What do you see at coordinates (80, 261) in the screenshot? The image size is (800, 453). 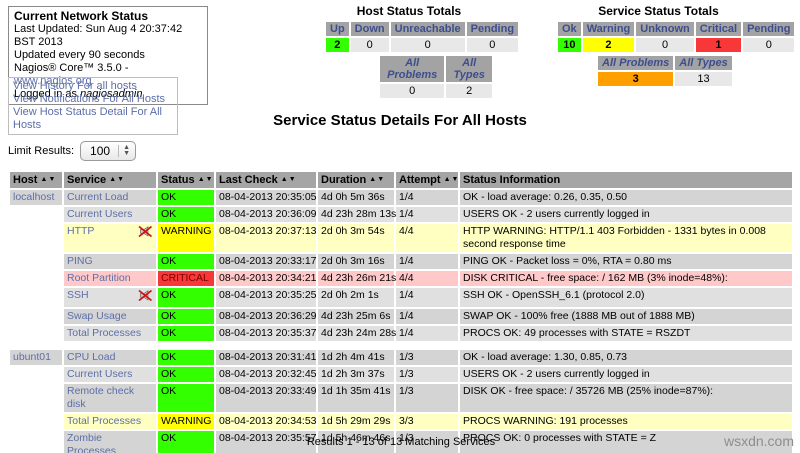 I see `service-link: PING` at bounding box center [80, 261].